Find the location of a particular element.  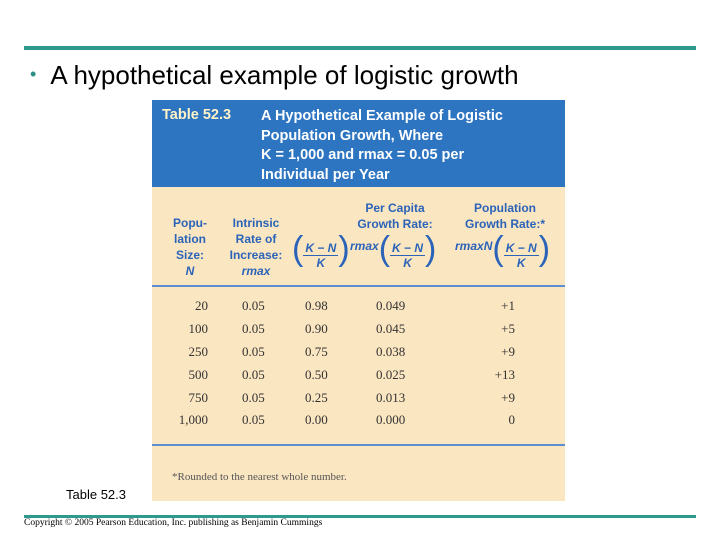

col-header-fraction: ( K − N K ) is located at coordinates (321, 250).